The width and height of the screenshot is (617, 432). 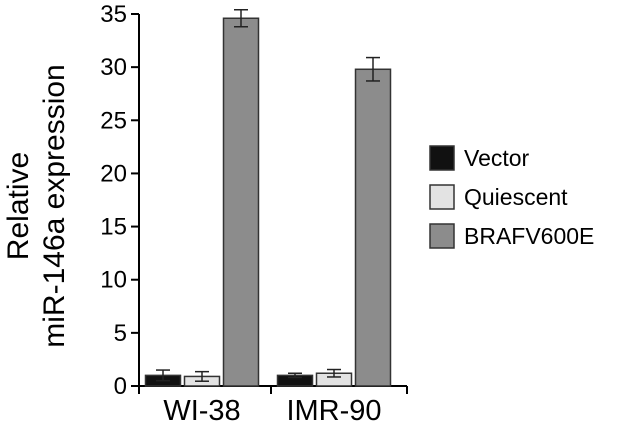 What do you see at coordinates (201, 411) in the screenshot?
I see `x-tick-label: WI-38` at bounding box center [201, 411].